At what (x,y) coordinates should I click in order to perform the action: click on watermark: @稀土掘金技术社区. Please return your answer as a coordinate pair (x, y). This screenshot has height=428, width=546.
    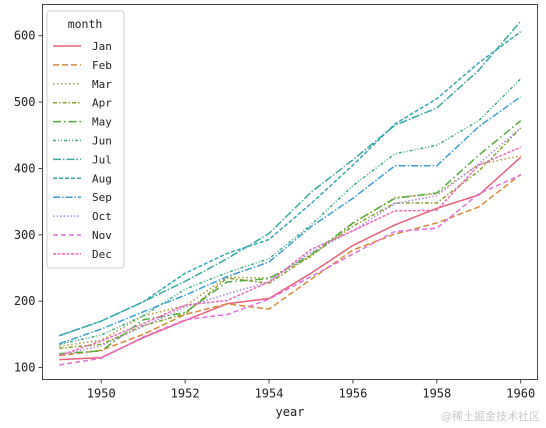
    Looking at the image, I should click on (490, 416).